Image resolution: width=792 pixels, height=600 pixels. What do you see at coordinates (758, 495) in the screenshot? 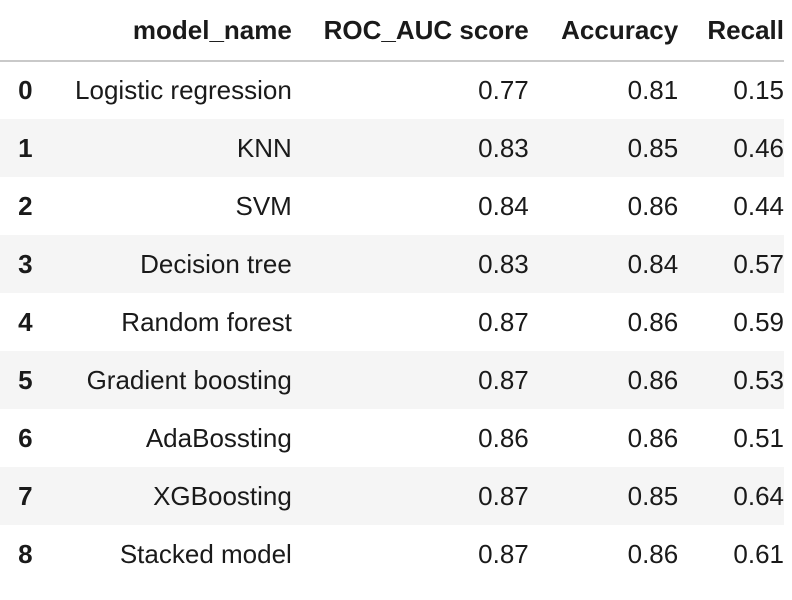
I see `recall-cell: 0.64` at bounding box center [758, 495].